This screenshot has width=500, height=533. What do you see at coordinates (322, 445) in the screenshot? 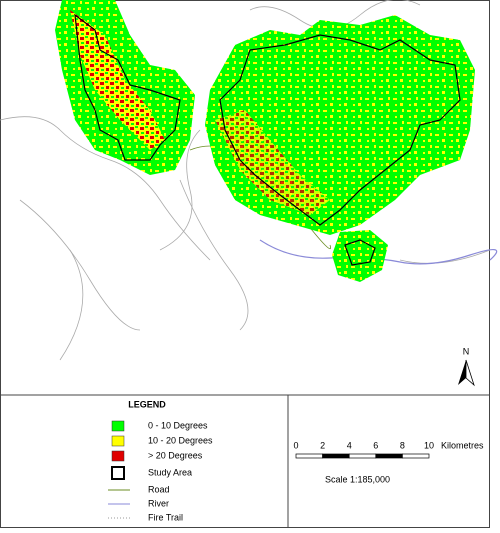
I see `scale-tick-label: 2` at bounding box center [322, 445].